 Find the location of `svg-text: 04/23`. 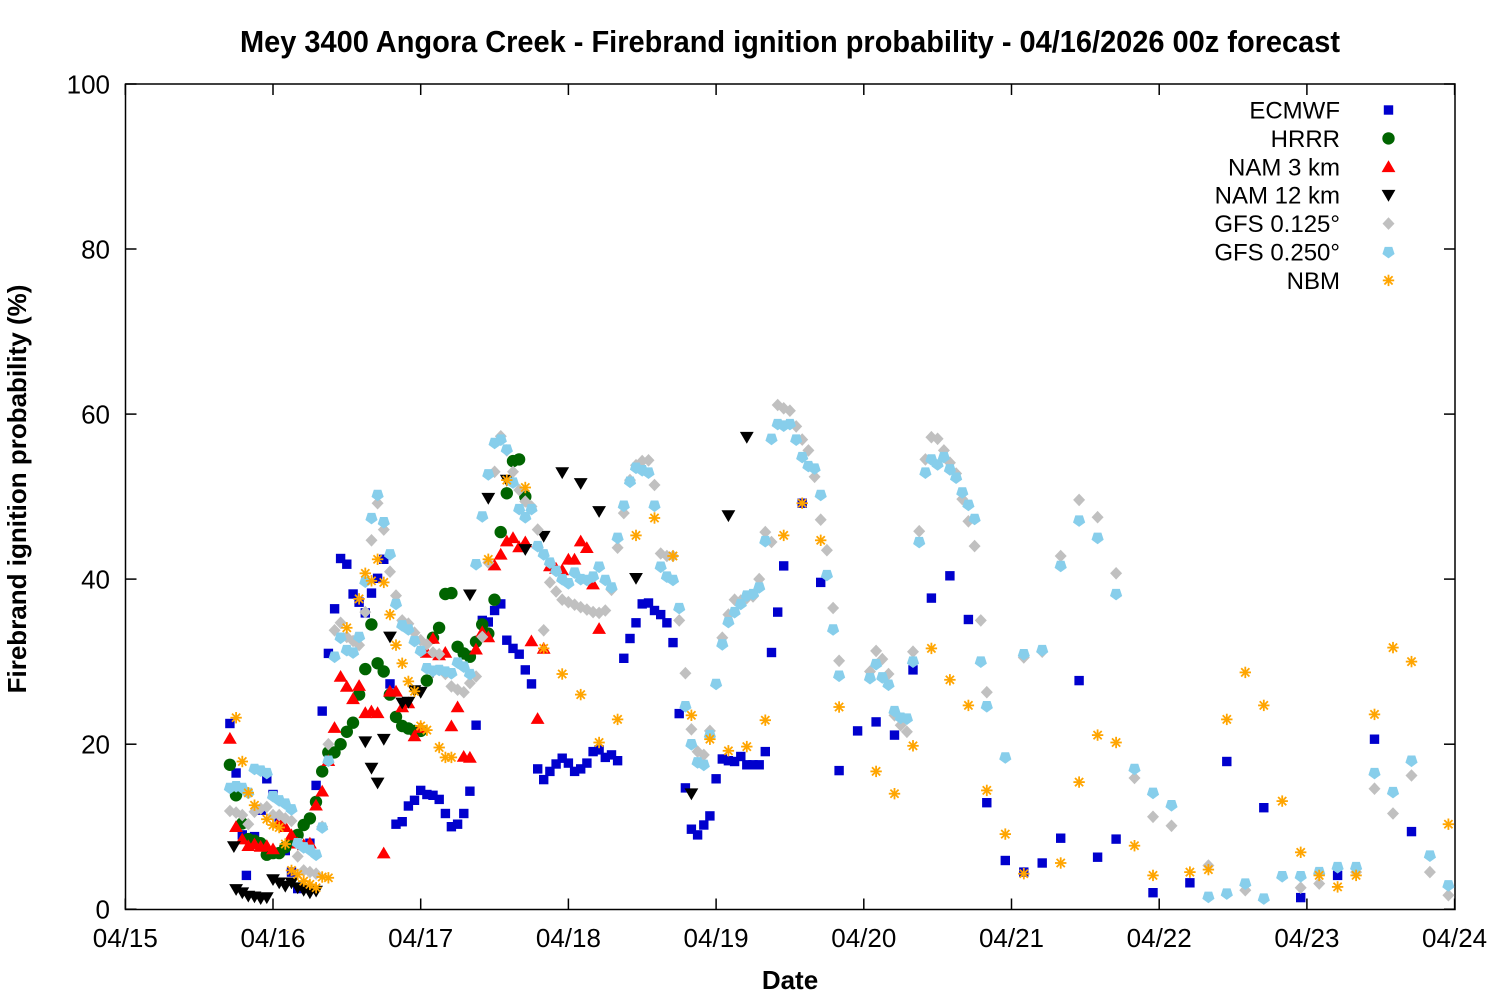

svg-text: 04/23 is located at coordinates (1306, 938).